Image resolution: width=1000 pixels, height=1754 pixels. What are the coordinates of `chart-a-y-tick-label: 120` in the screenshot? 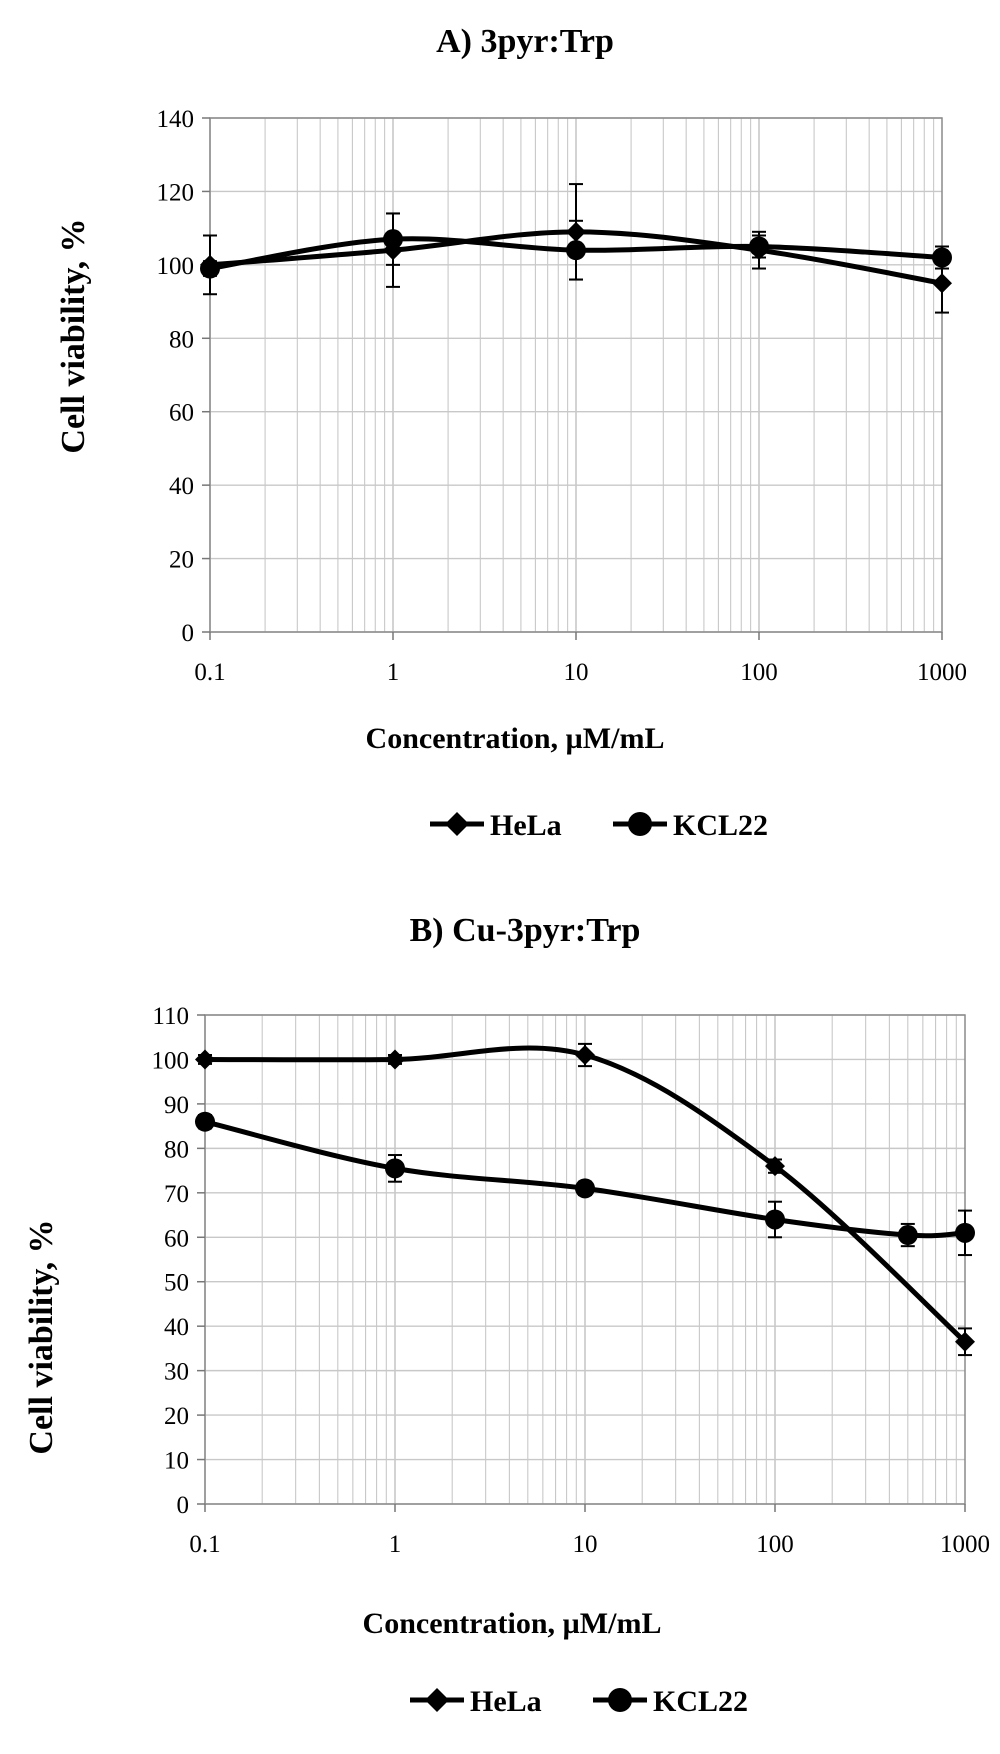 It's located at (176, 192).